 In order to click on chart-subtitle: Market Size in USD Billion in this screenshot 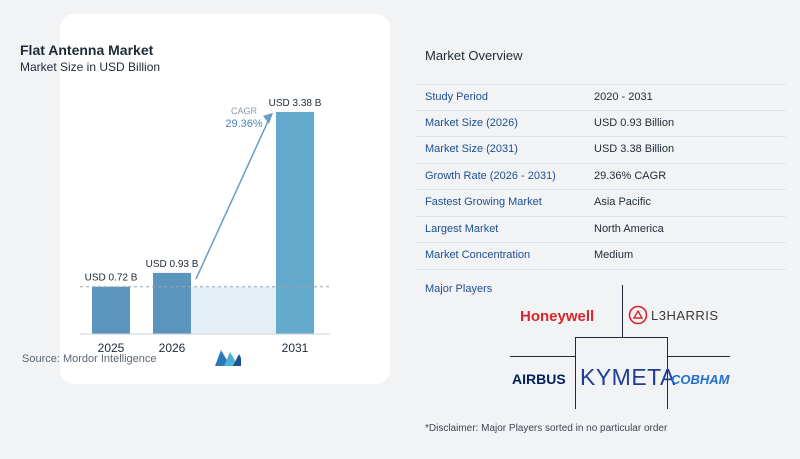, I will do `click(90, 67)`.